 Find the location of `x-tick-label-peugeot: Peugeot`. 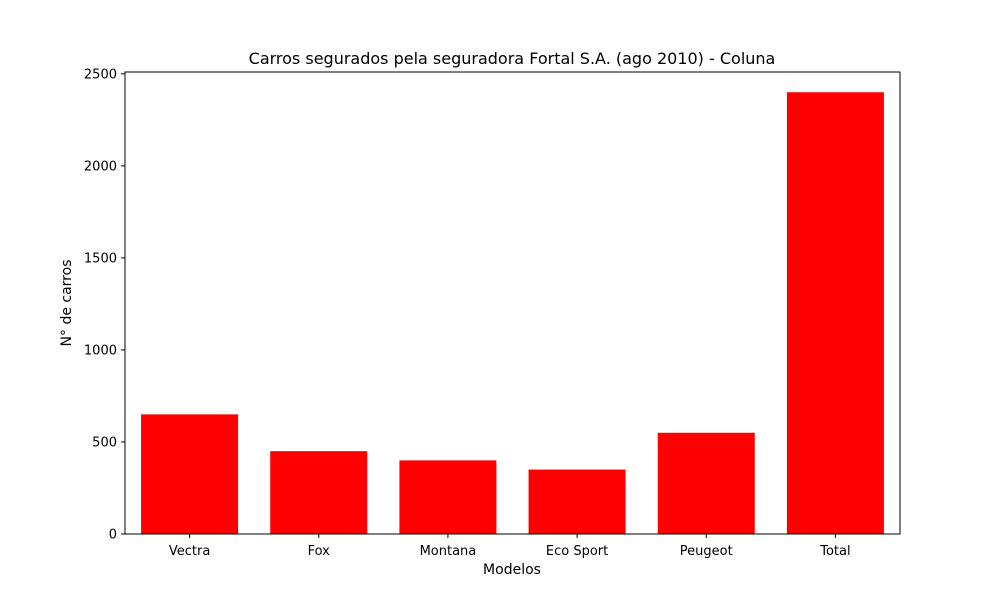

x-tick-label-peugeot: Peugeot is located at coordinates (706, 551).